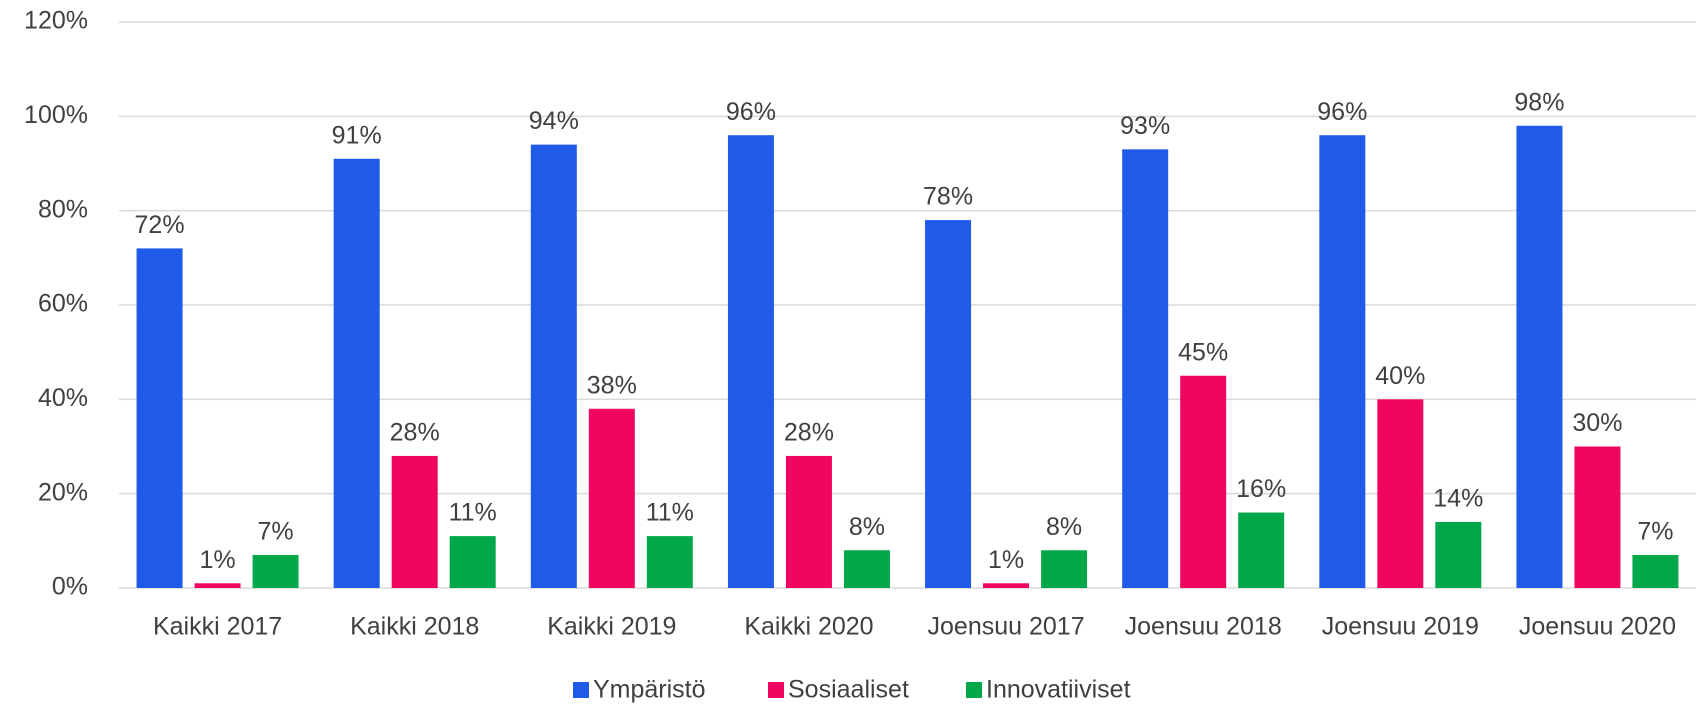  Describe the element at coordinates (63, 304) in the screenshot. I see `y-tick-label: 60%` at that location.